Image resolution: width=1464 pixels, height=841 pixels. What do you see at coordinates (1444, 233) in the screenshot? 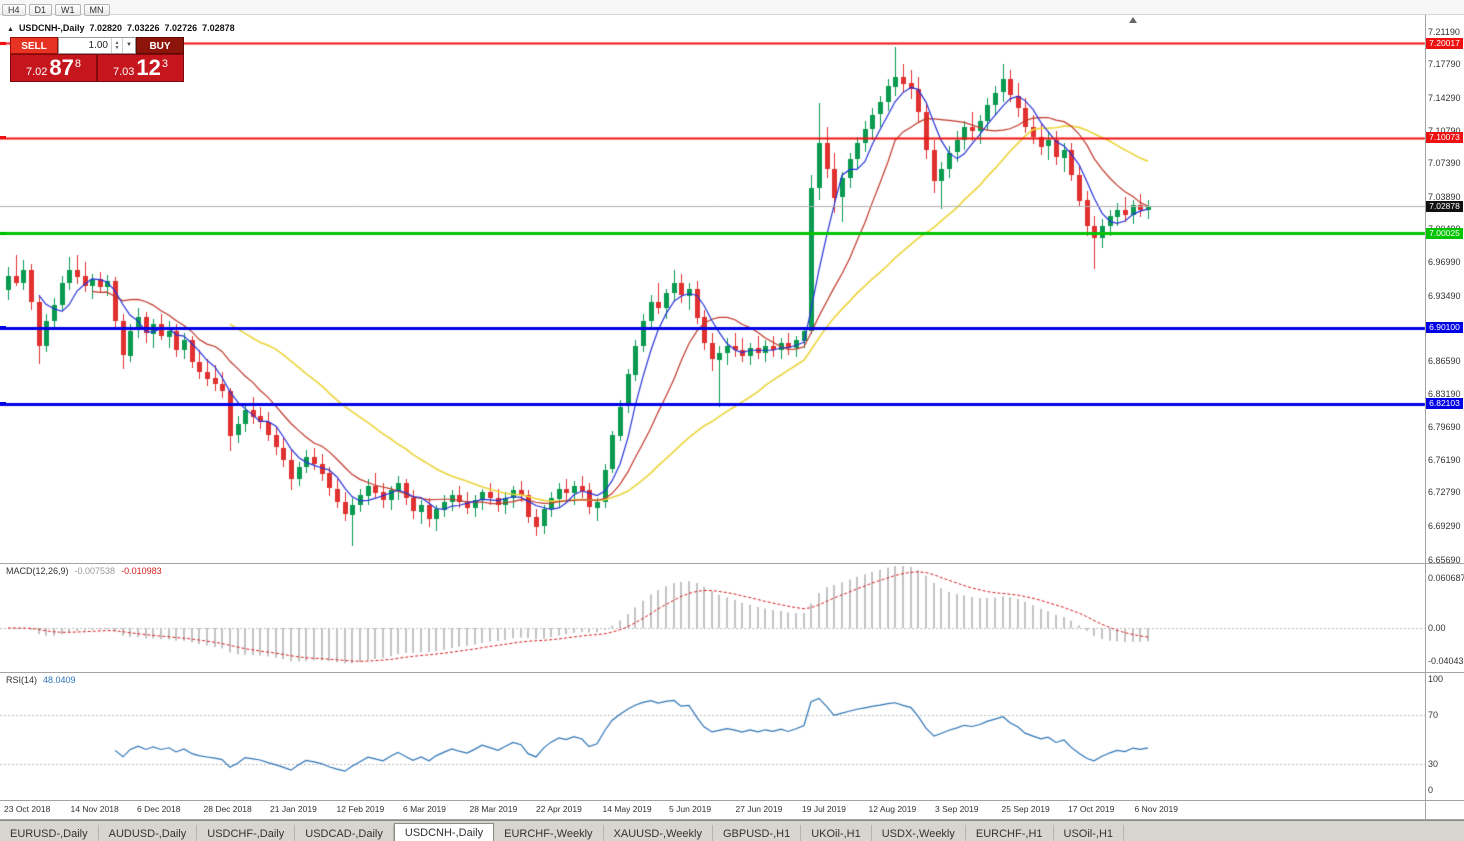
I see `level-price-tag: 7.00025` at bounding box center [1444, 233].